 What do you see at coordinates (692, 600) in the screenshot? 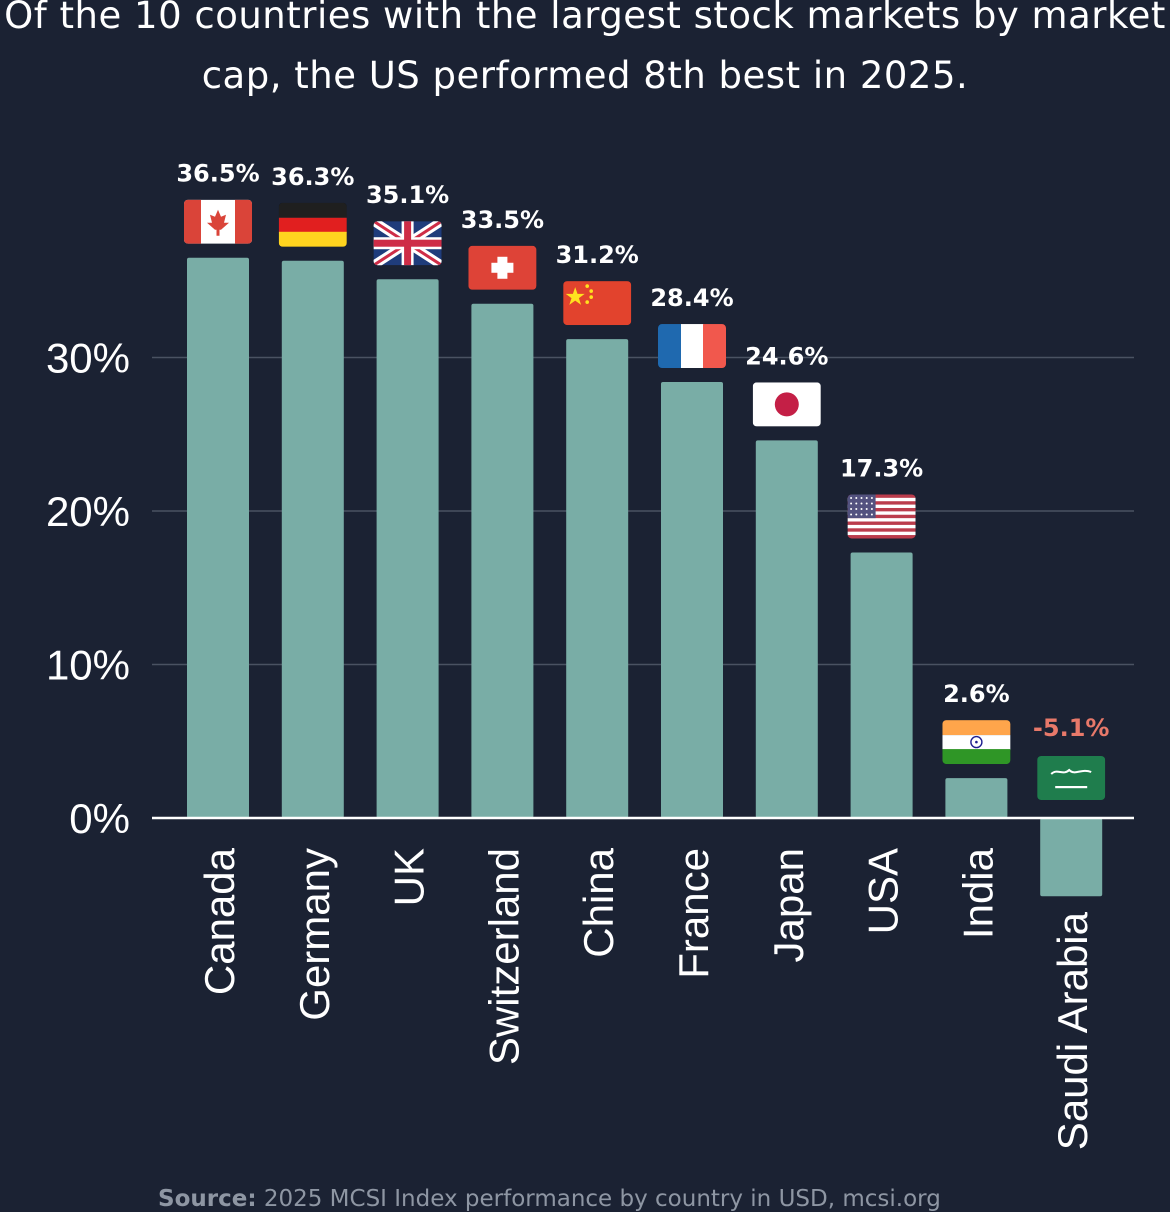
I see `bar-france` at bounding box center [692, 600].